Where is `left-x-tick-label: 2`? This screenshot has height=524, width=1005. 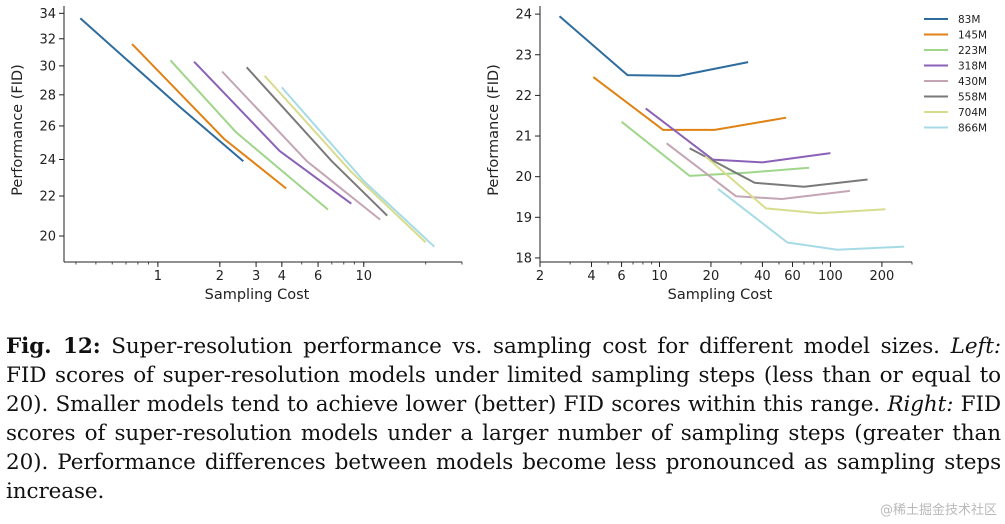 left-x-tick-label: 2 is located at coordinates (220, 276).